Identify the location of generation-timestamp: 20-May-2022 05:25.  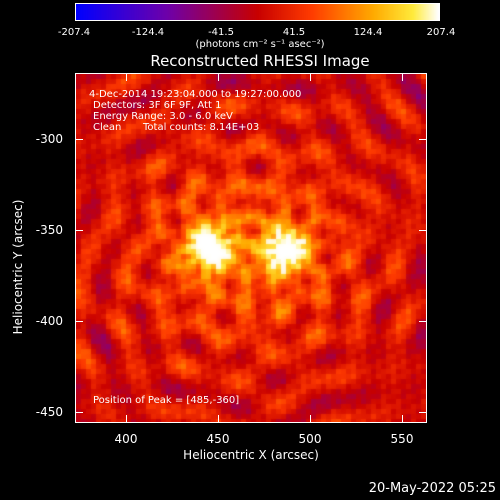
(432, 488).